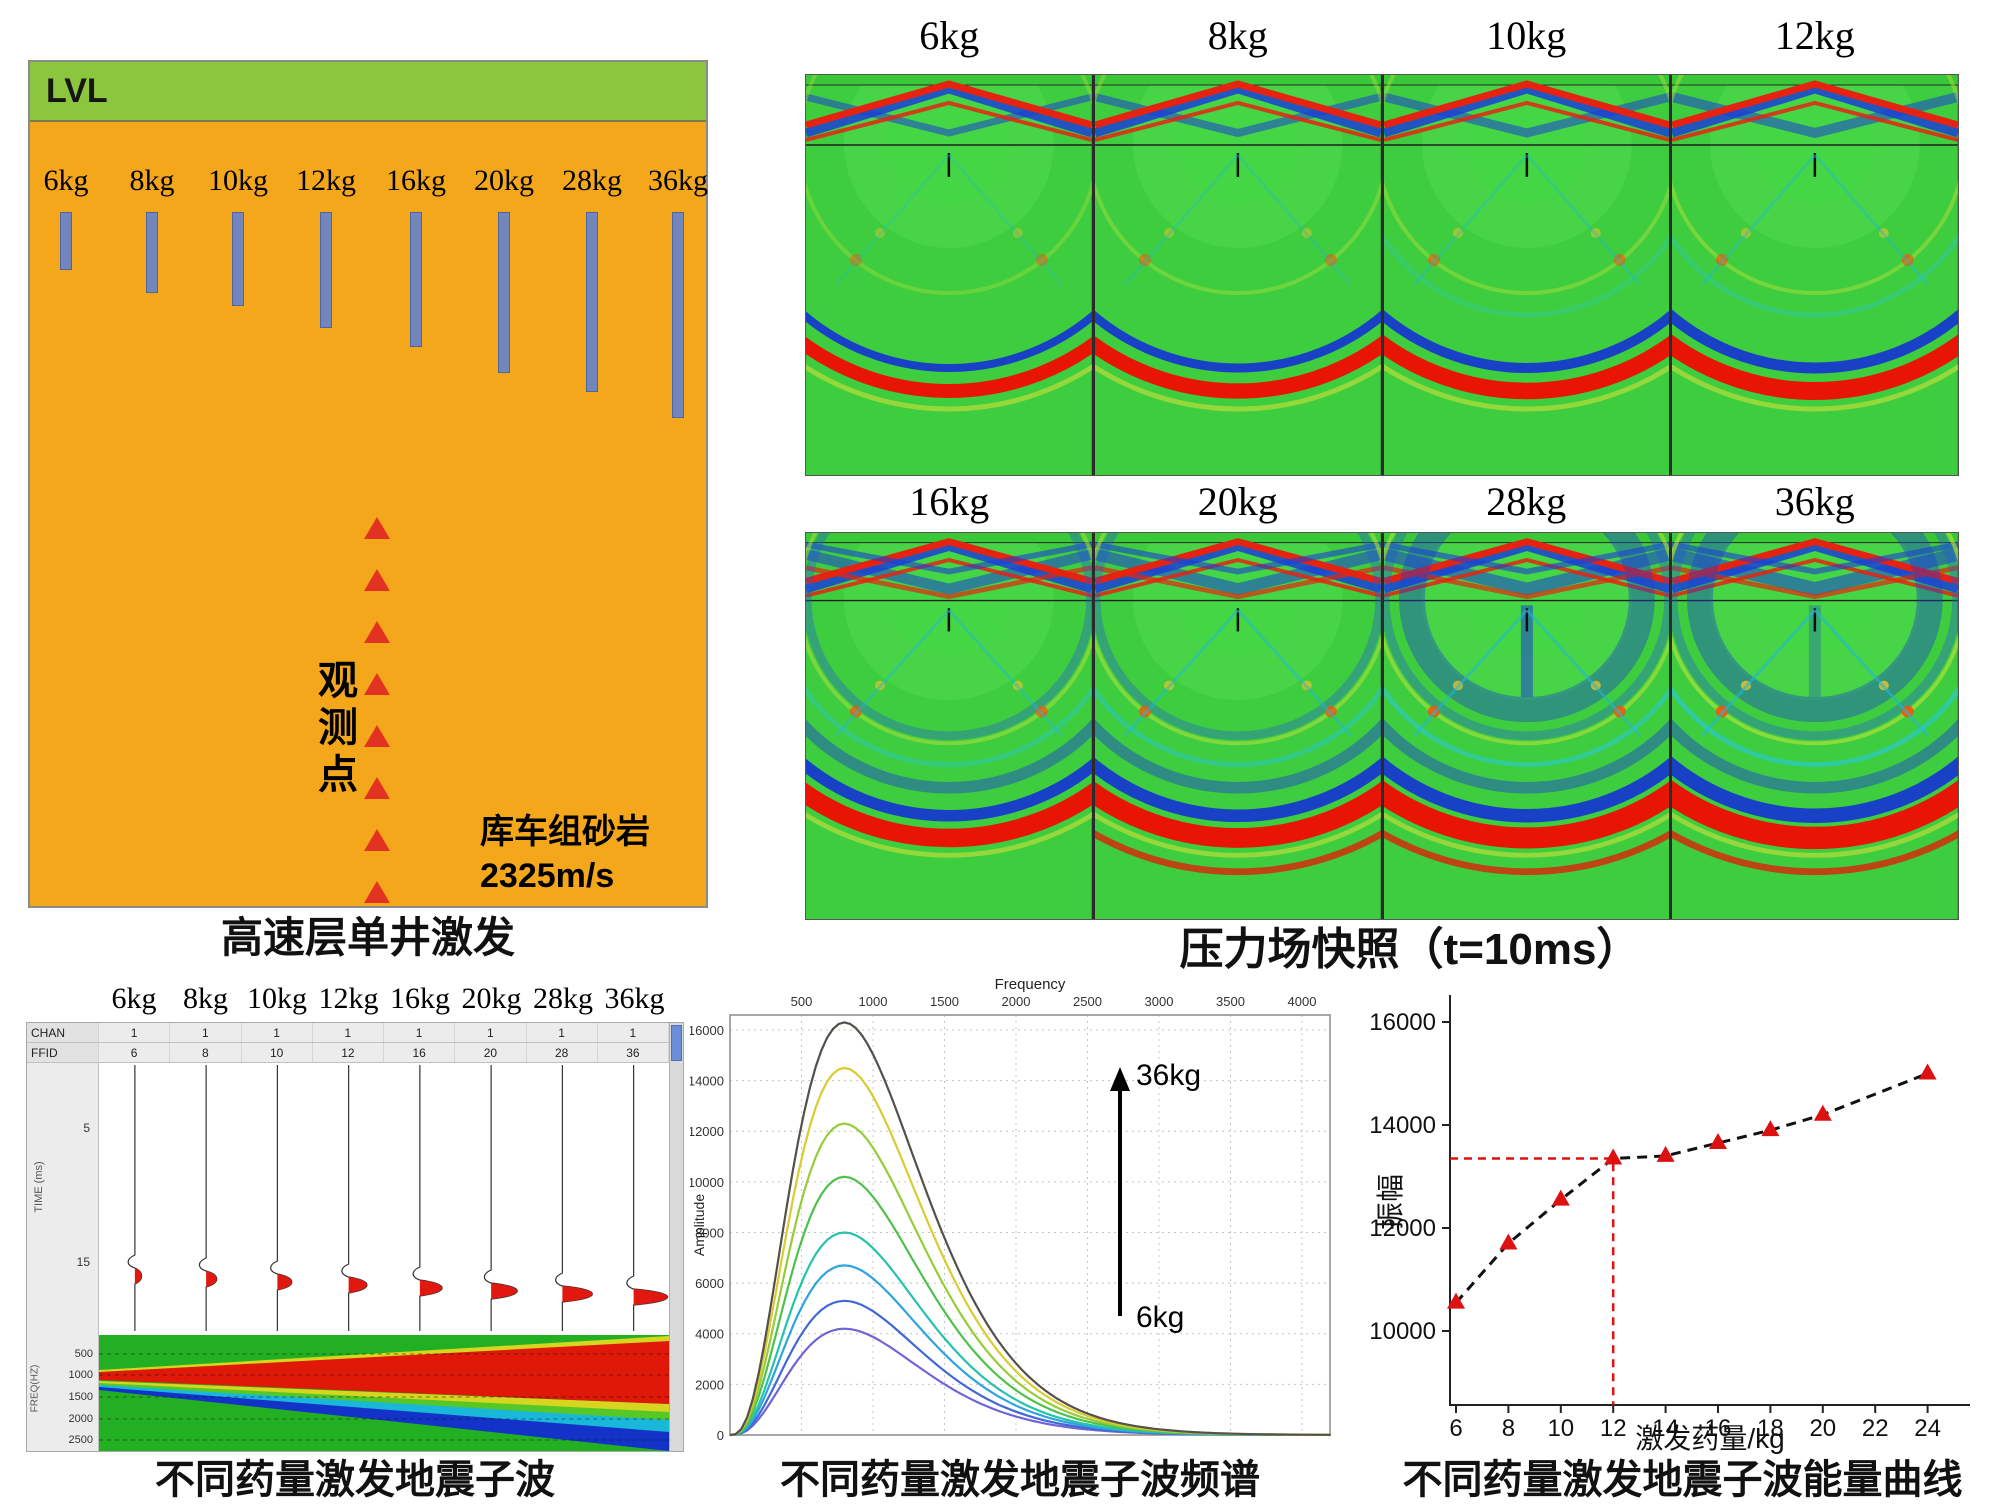  What do you see at coordinates (1410, 949) in the screenshot?
I see `snapshot-caption: 压力场快照（t=10ms）` at bounding box center [1410, 949].